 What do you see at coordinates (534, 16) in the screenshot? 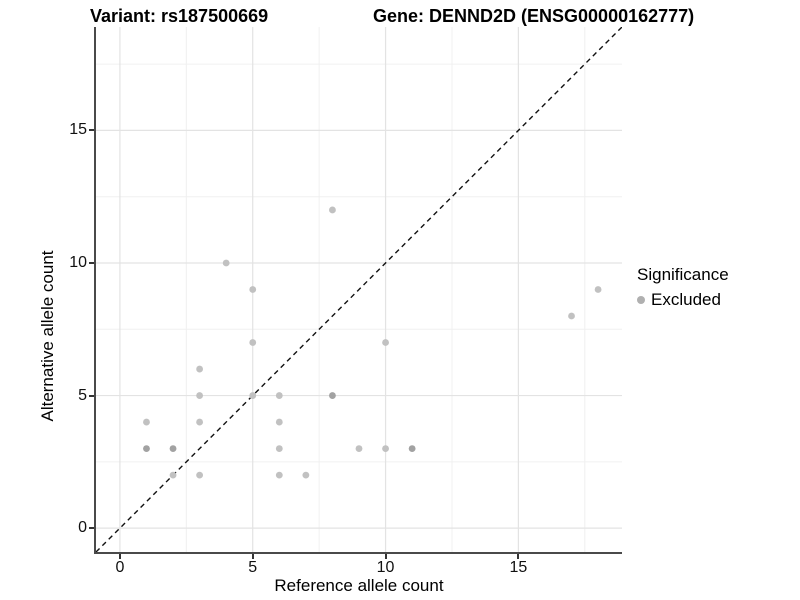
I see `plot-title-gene: Gene: DENND2D (ENSG00000162777)` at bounding box center [534, 16].